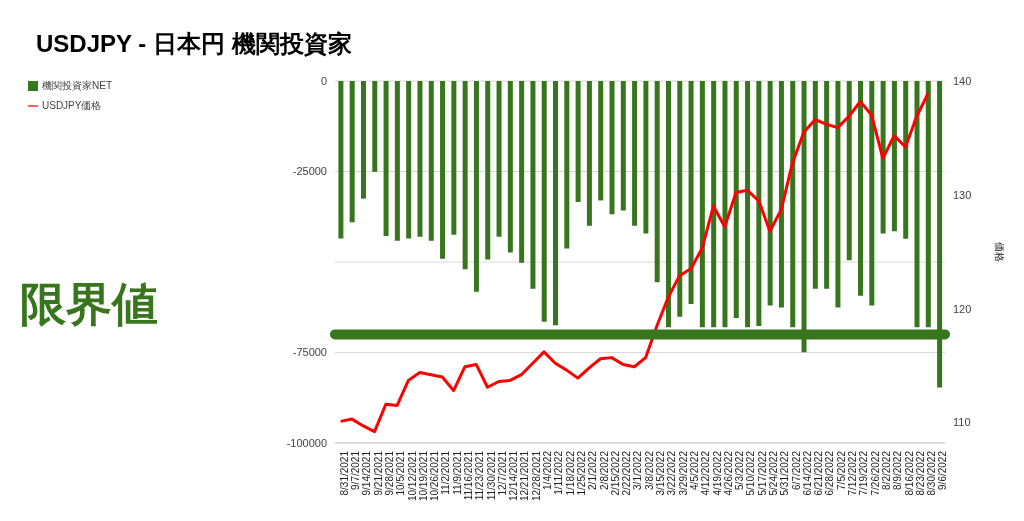  Describe the element at coordinates (898, 470) in the screenshot. I see `x-tick-label: 8/9/2022` at that location.